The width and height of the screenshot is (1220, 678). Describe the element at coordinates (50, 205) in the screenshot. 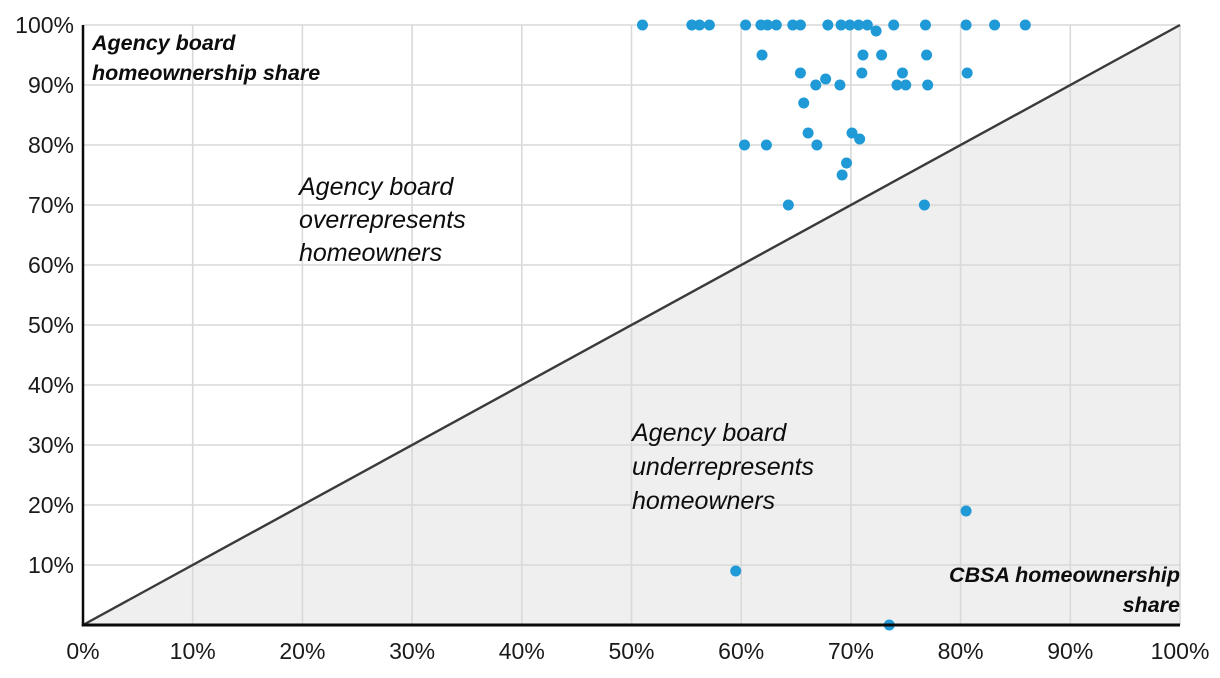

I see `y-tick-label: 70%` at that location.